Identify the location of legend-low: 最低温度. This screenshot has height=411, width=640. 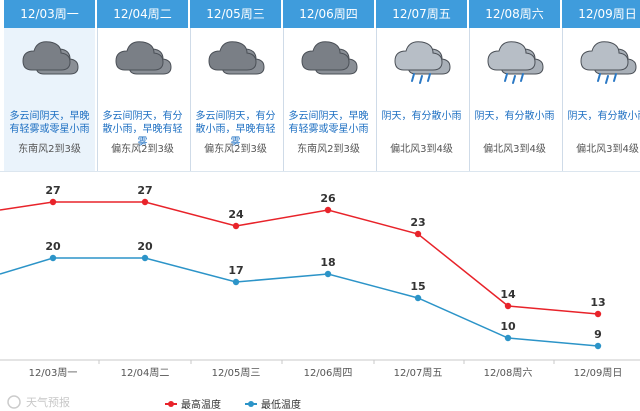
(273, 404).